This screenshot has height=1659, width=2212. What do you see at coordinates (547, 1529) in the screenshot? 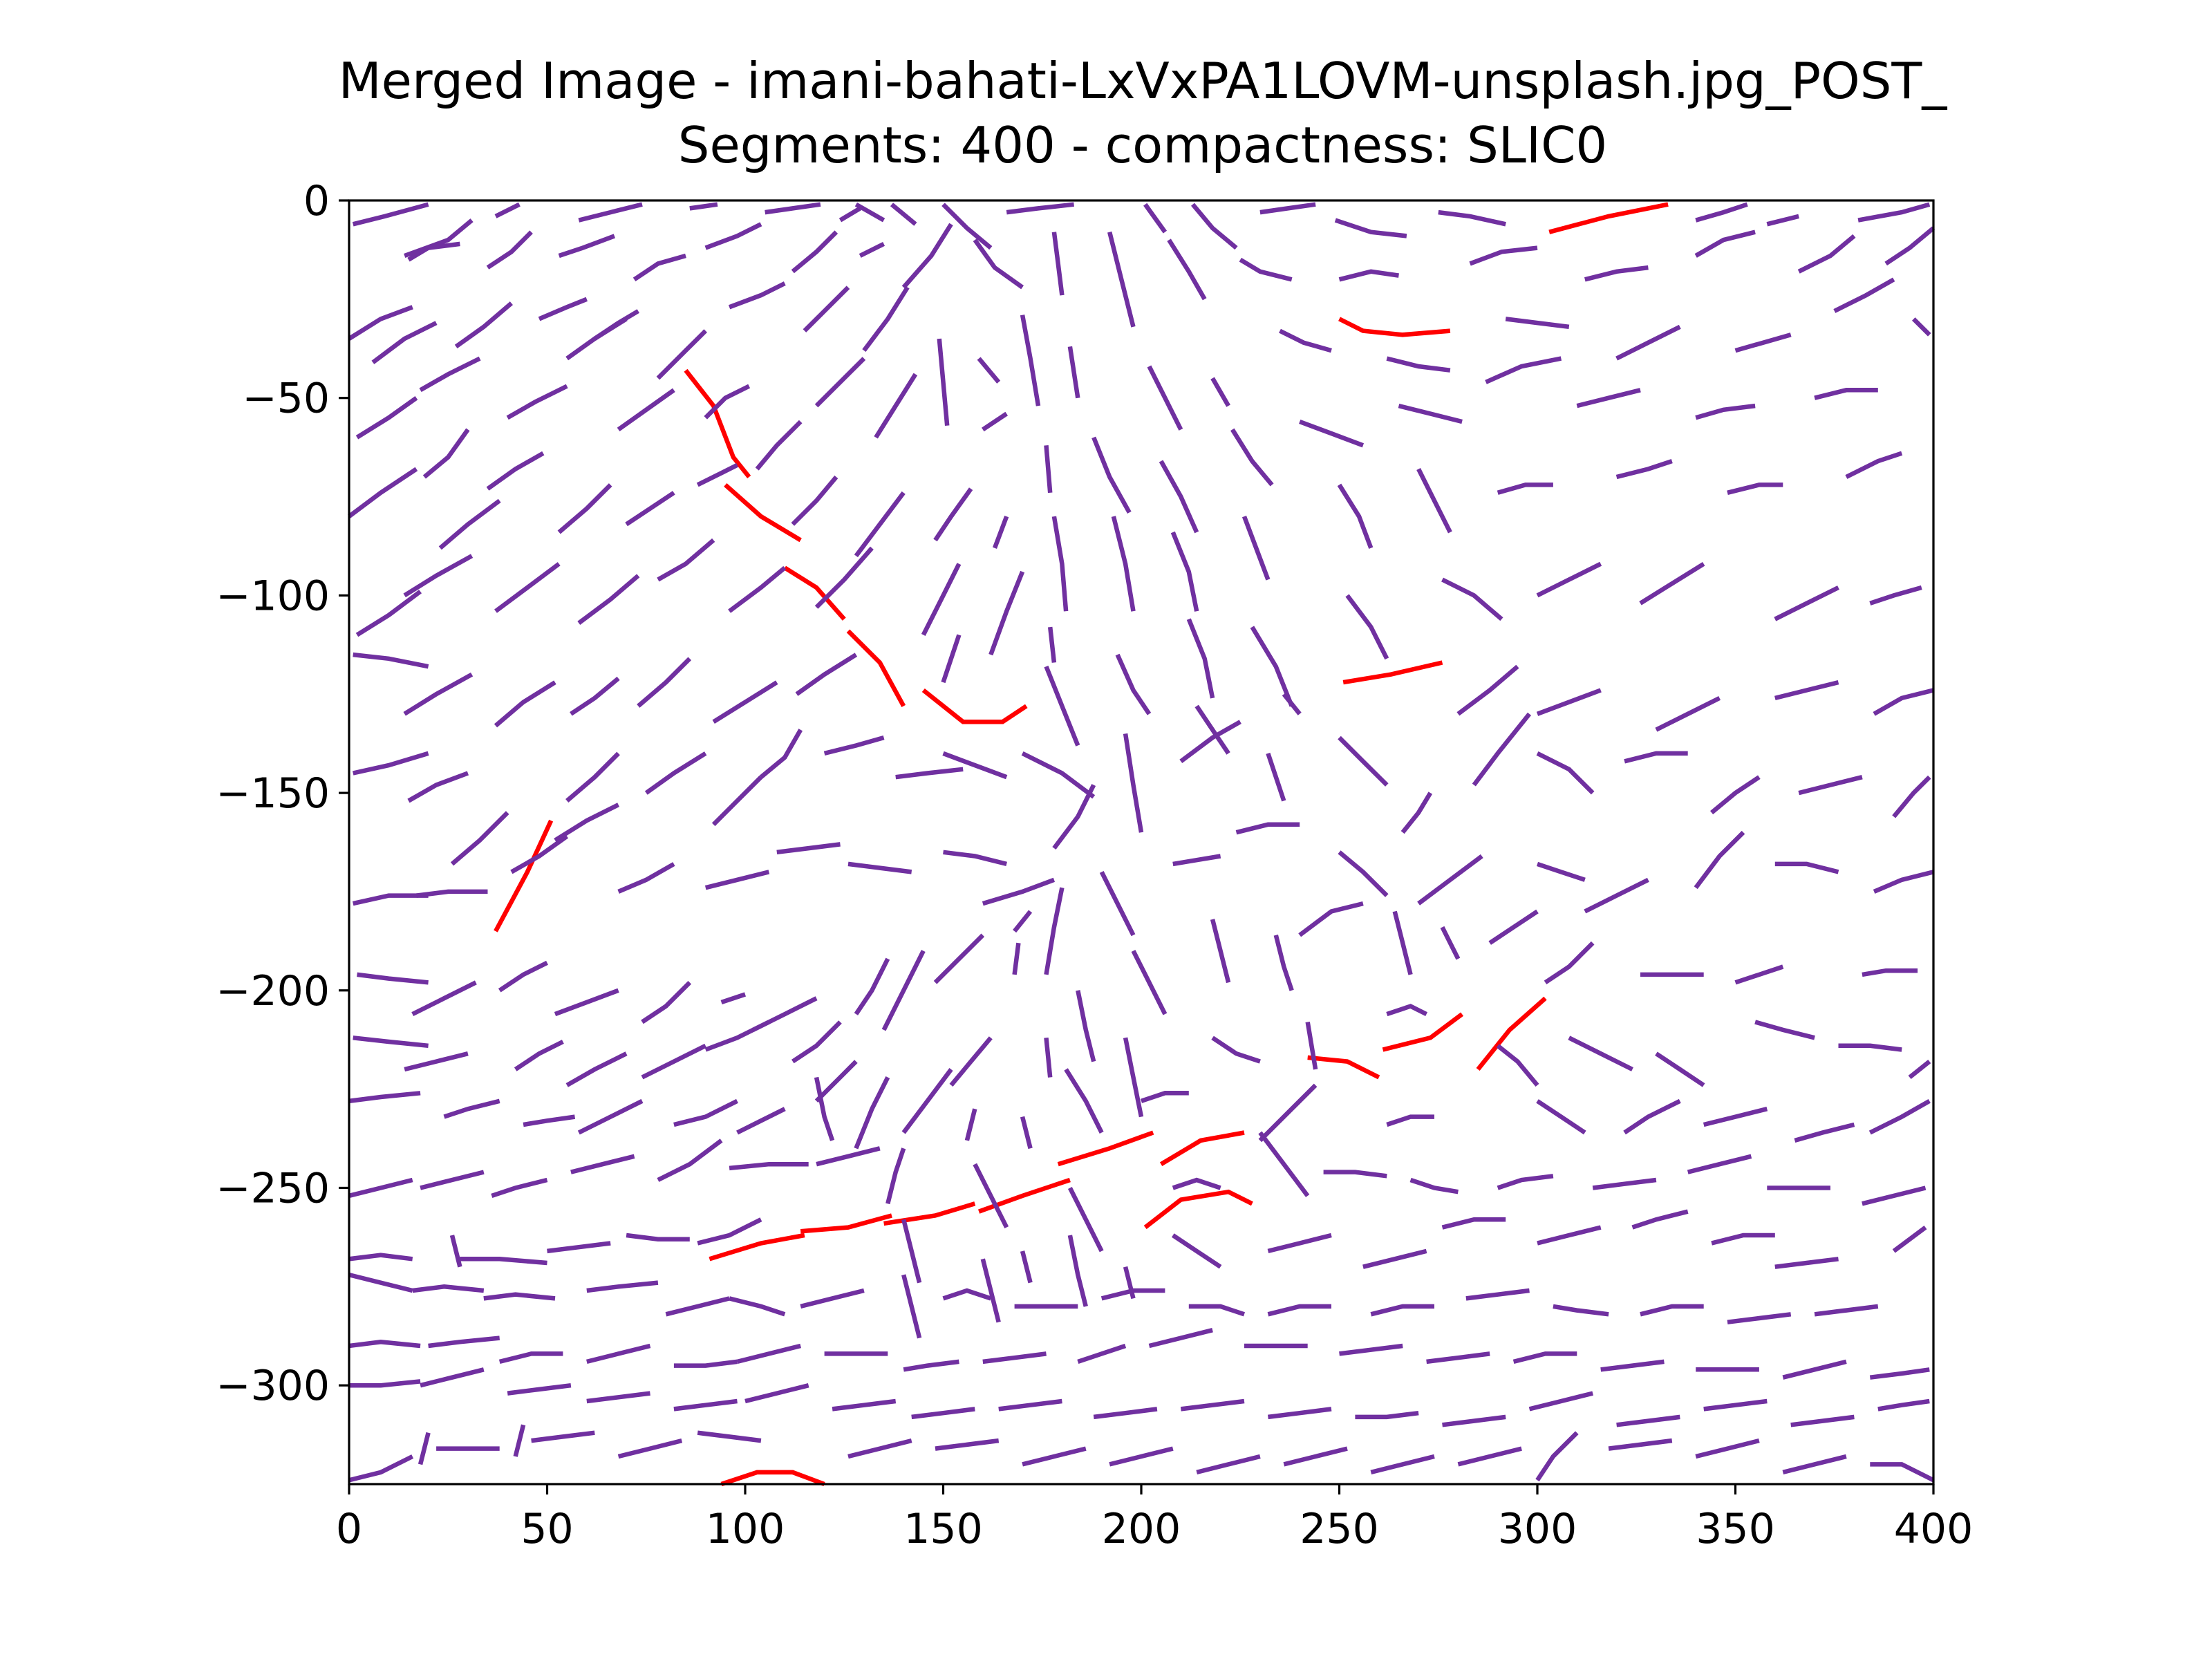
I see `x-tick-label: 50` at bounding box center [547, 1529].